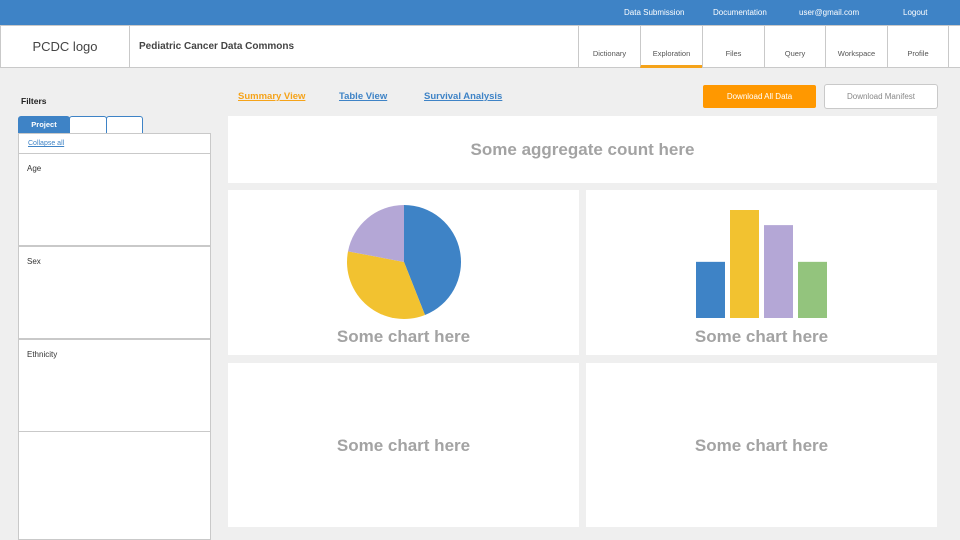 The width and height of the screenshot is (960, 540). What do you see at coordinates (114, 292) in the screenshot?
I see `filter-section-sex: Sex` at bounding box center [114, 292].